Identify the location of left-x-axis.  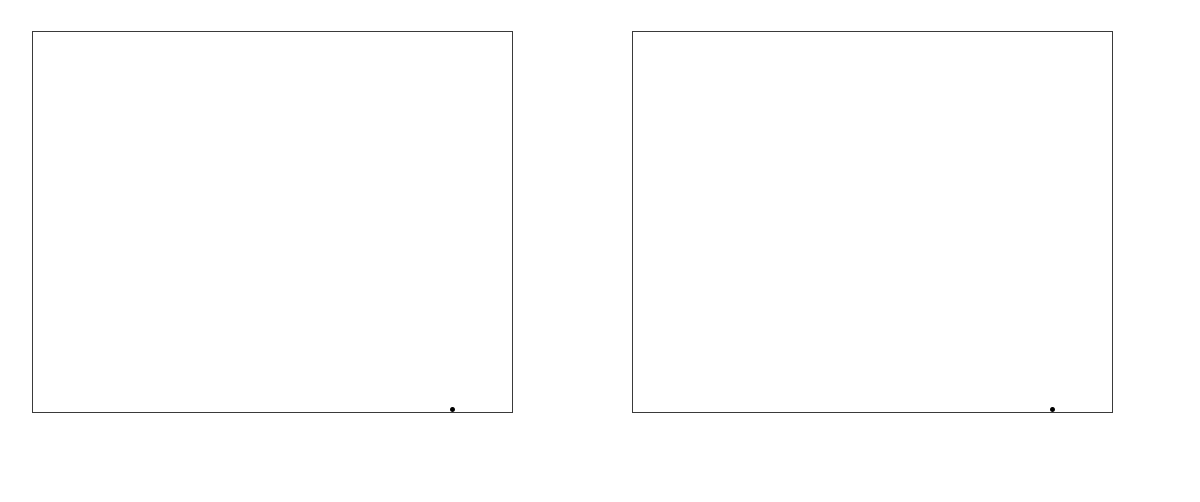
(272, 428).